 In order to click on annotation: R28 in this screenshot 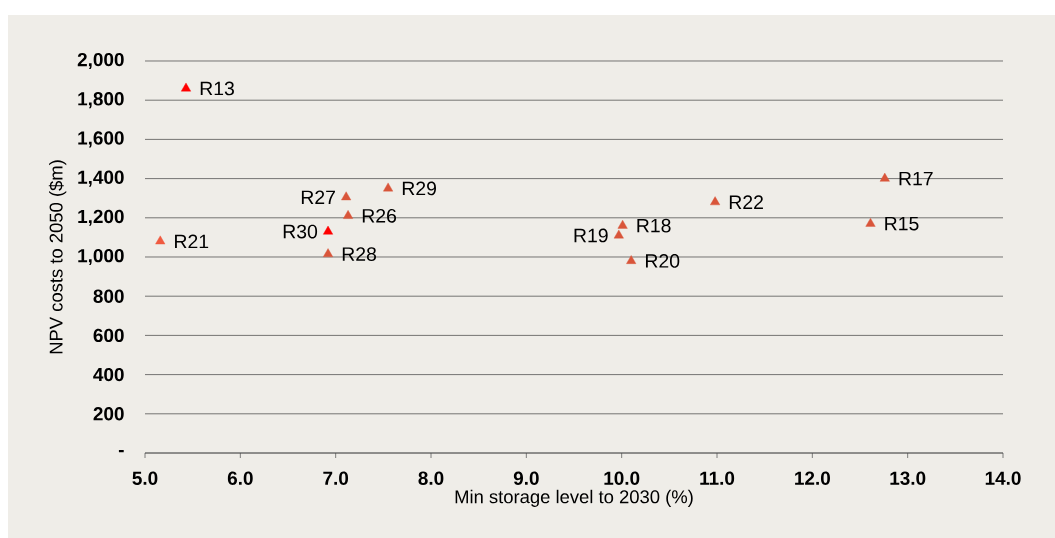, I will do `click(359, 254)`.